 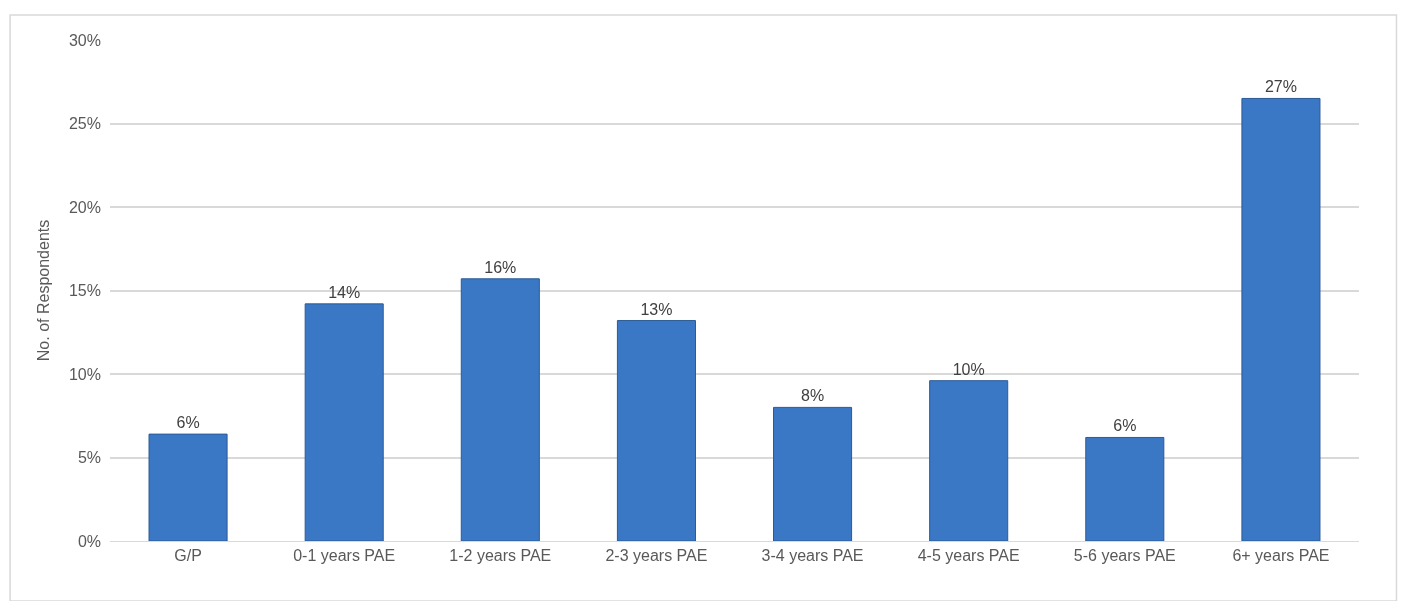 What do you see at coordinates (1281, 556) in the screenshot?
I see `x-tick-label: 6+ years PAE` at bounding box center [1281, 556].